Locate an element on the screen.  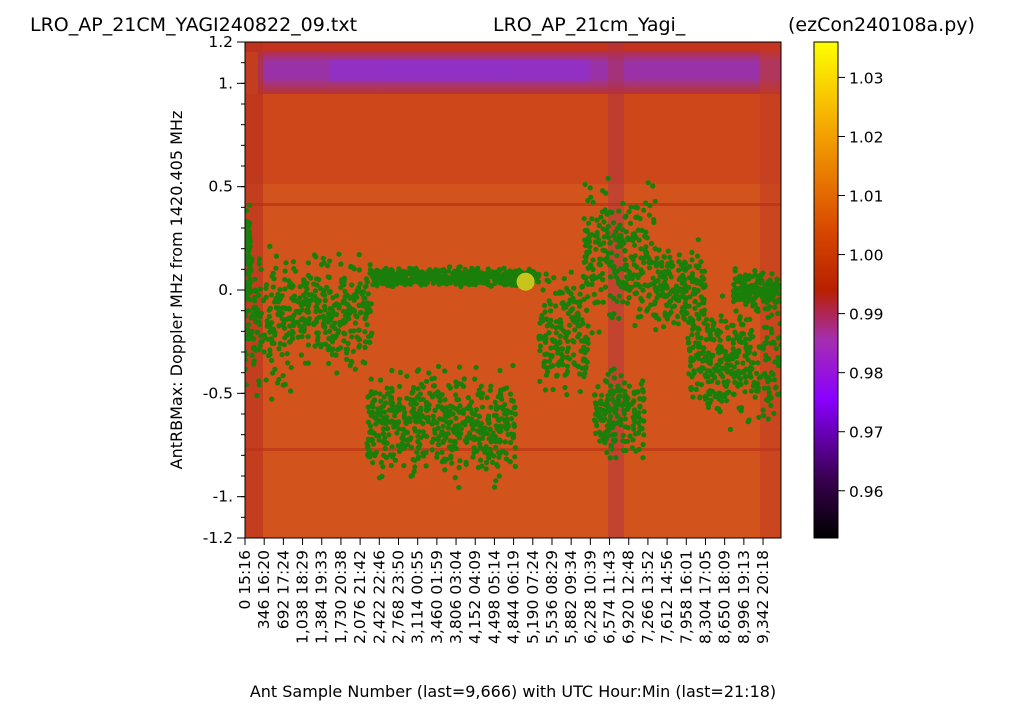
y-tick-label: -1.2 is located at coordinates (218, 538).